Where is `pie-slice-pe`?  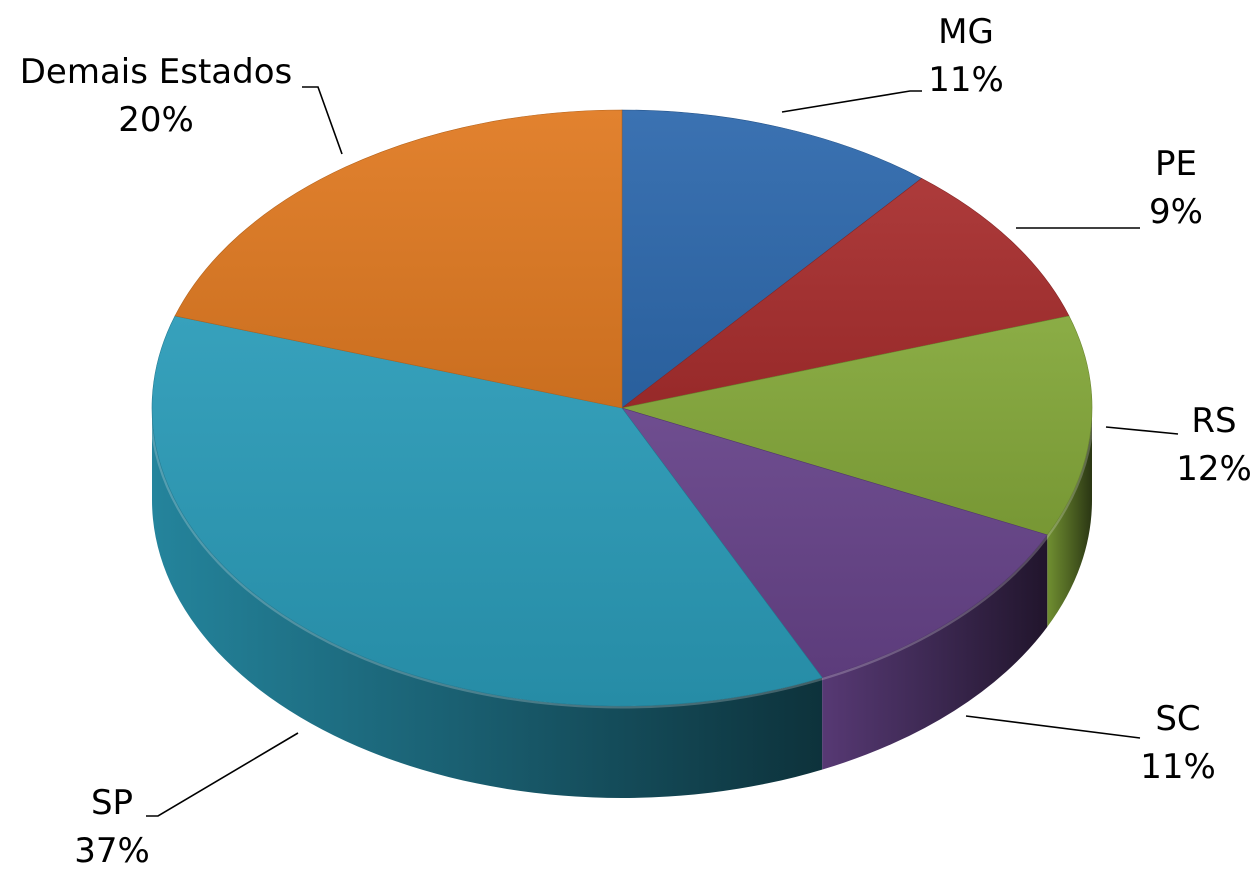 pie-slice-pe is located at coordinates (845, 293).